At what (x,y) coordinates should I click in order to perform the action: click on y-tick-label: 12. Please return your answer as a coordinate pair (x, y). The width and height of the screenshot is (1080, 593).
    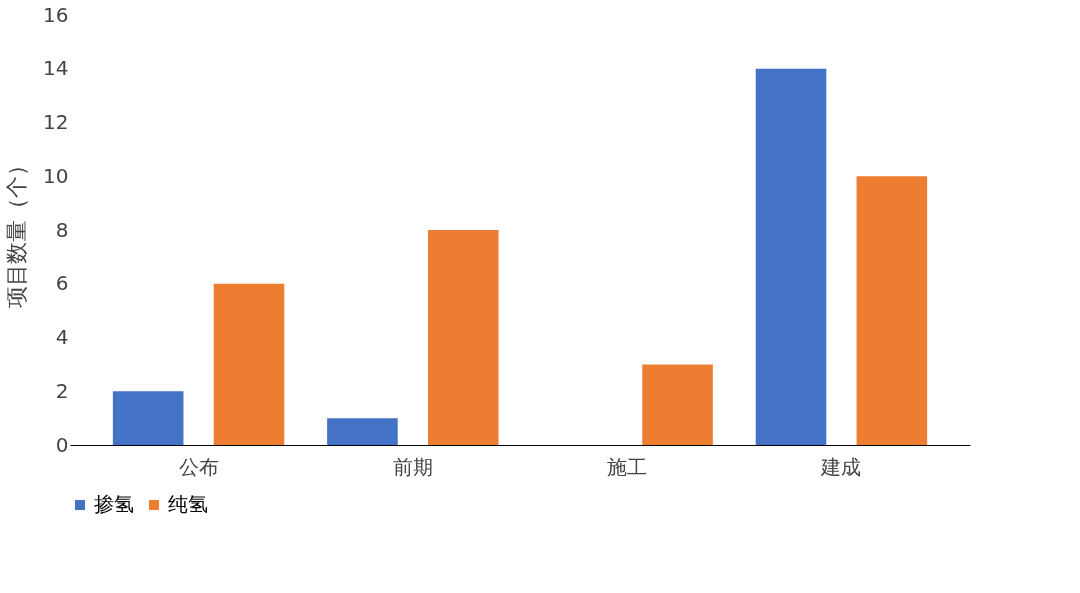
    Looking at the image, I should click on (56, 122).